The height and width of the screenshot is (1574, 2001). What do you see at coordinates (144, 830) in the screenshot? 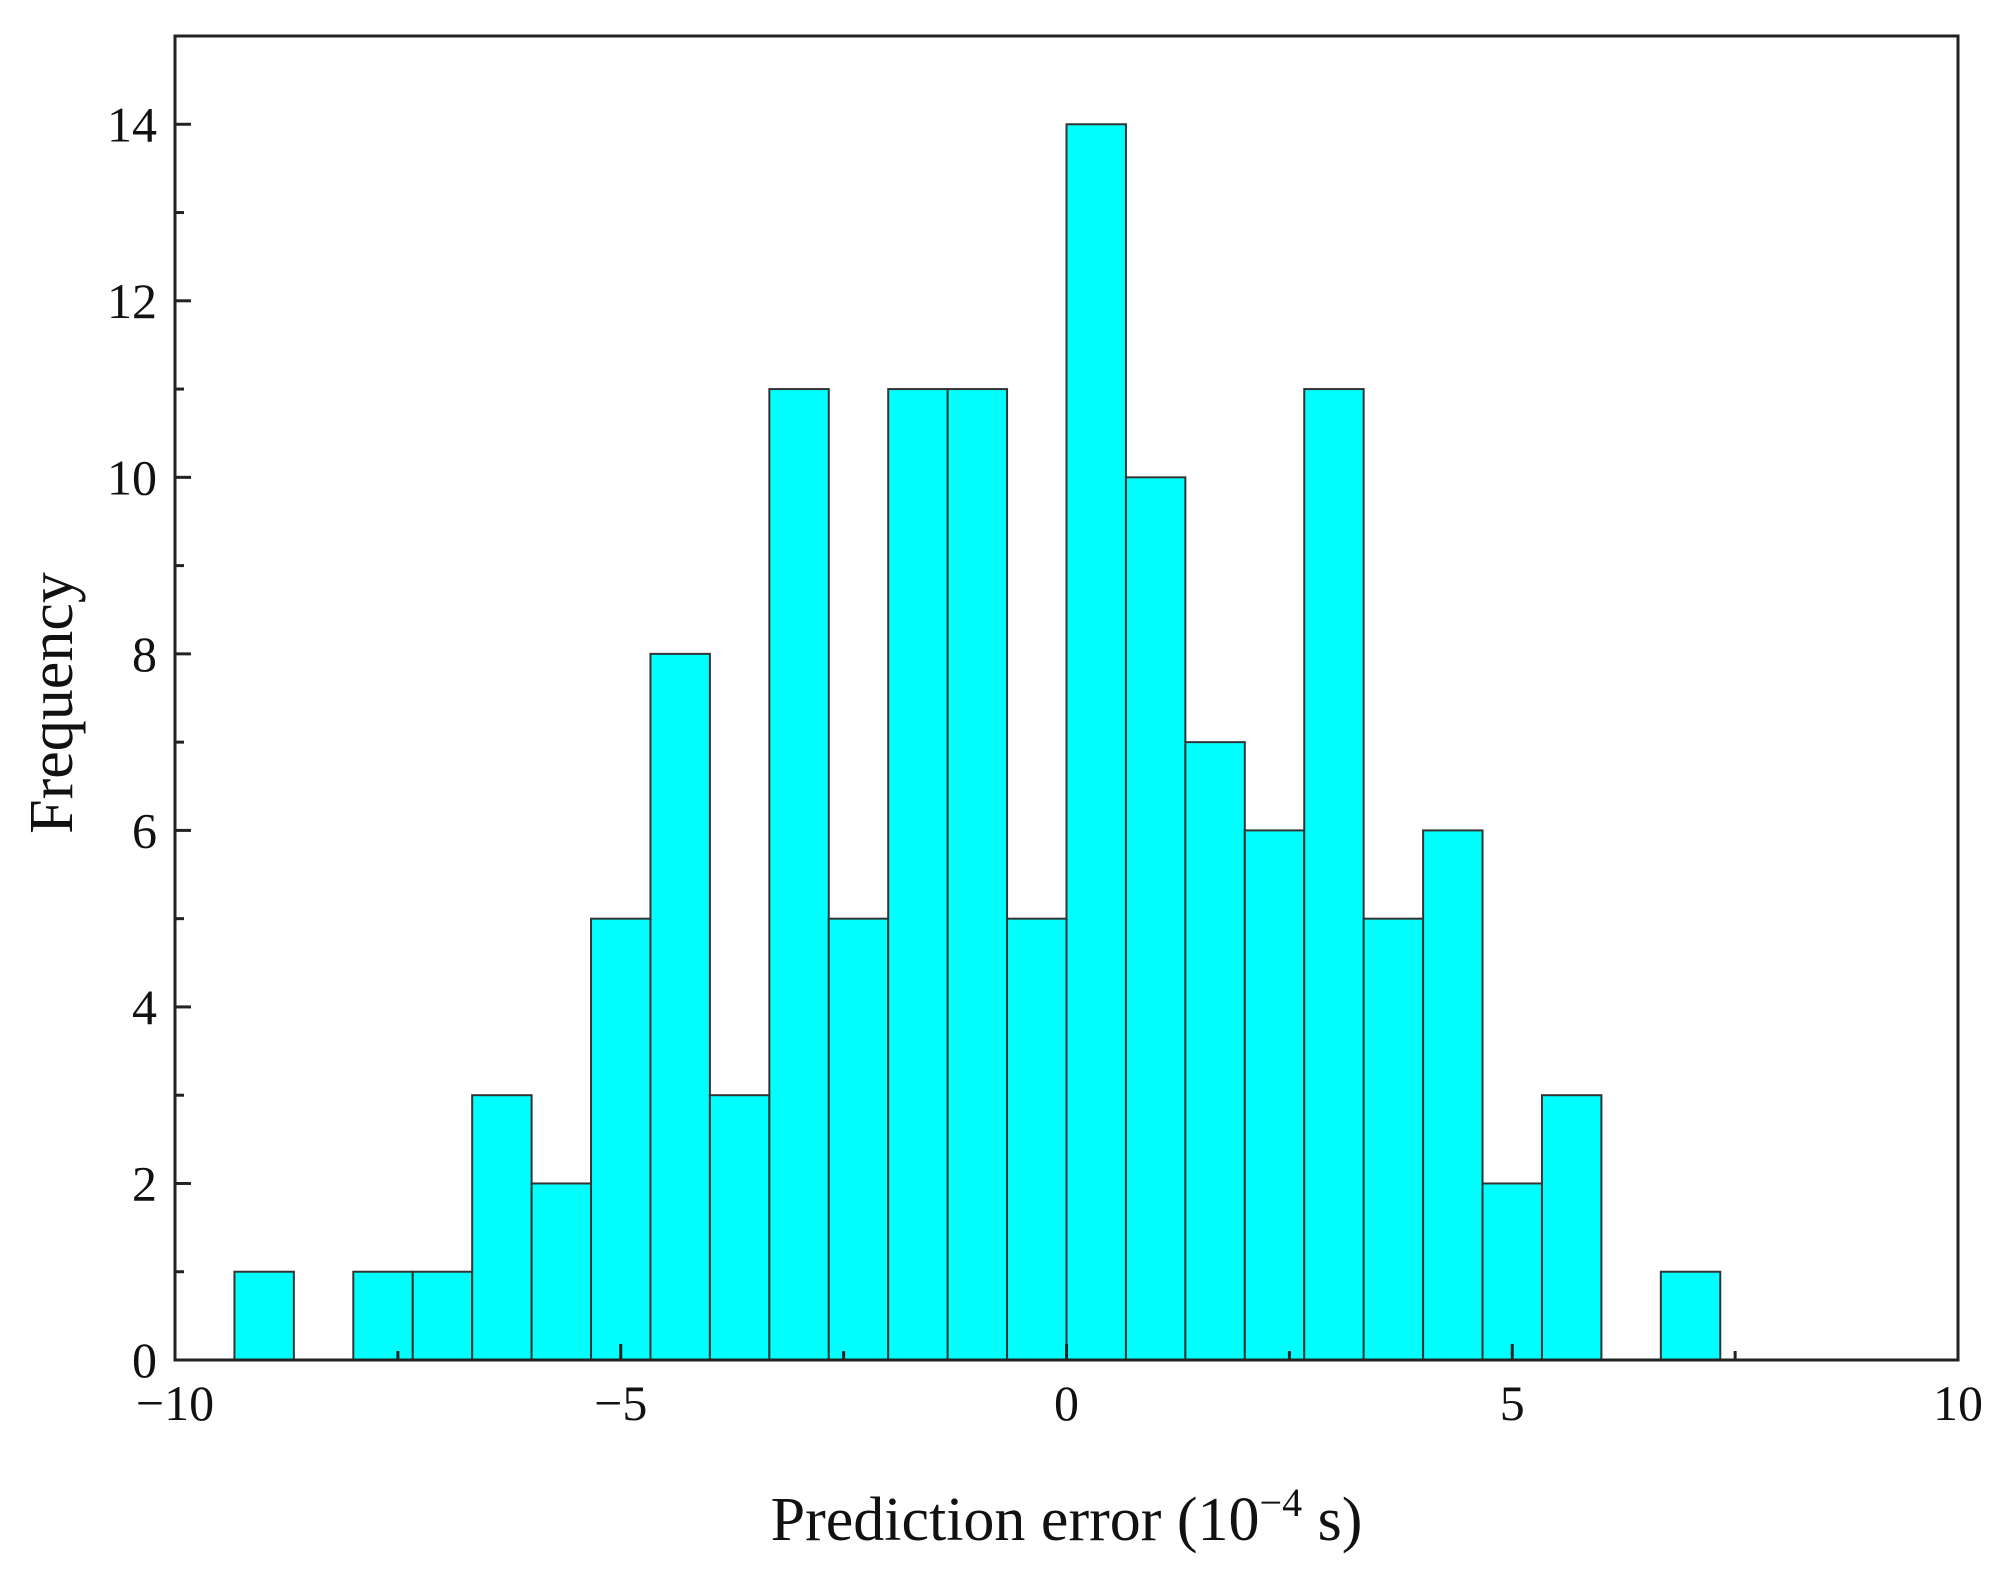
I see `y-tick-label: 6` at bounding box center [144, 830].